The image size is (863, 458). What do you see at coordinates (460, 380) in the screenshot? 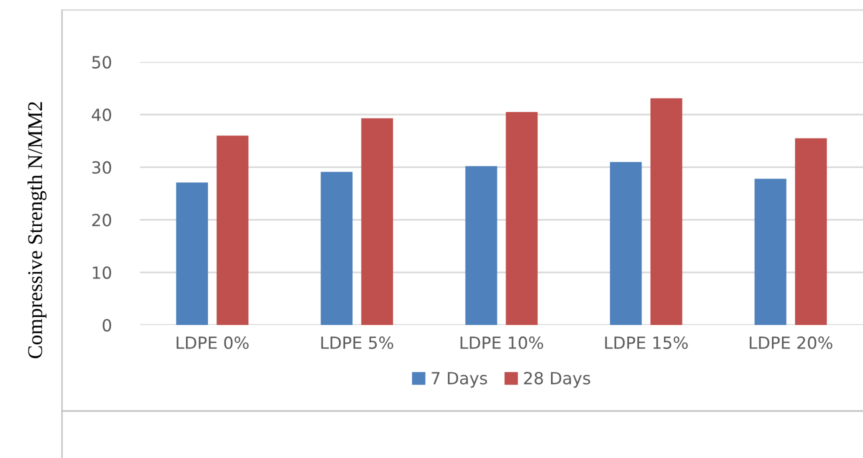
I see `legend-label: 7 Days` at bounding box center [460, 380].